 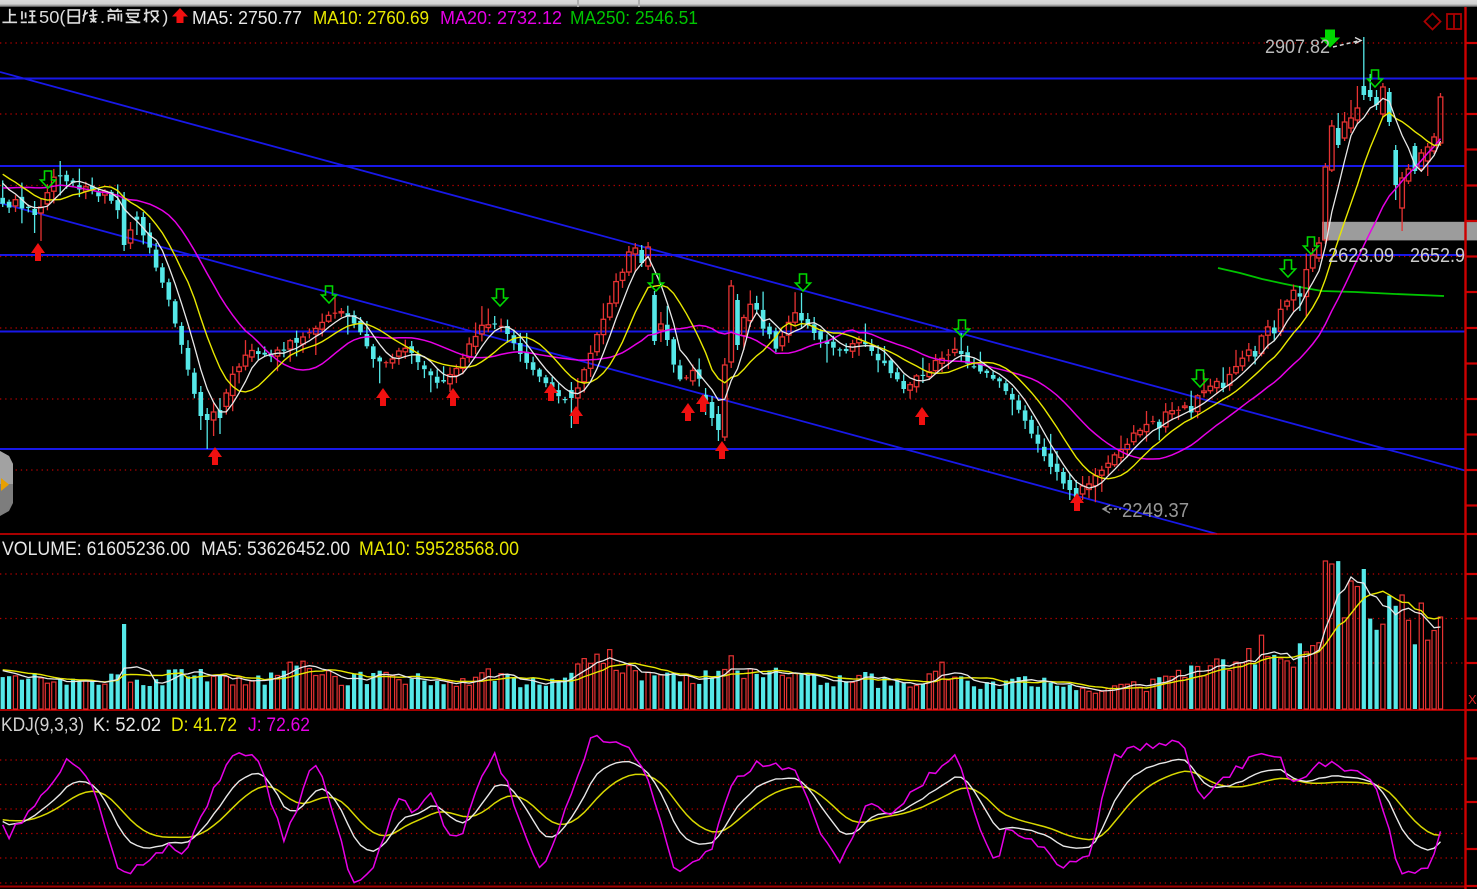 What do you see at coordinates (634, 18) in the screenshot?
I see `svg-text: MA250: 2546.51` at bounding box center [634, 18].